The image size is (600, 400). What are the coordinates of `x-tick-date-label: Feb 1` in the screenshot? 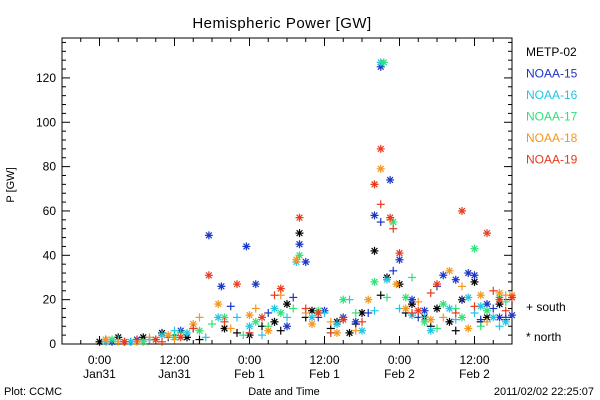 It's located at (324, 374).